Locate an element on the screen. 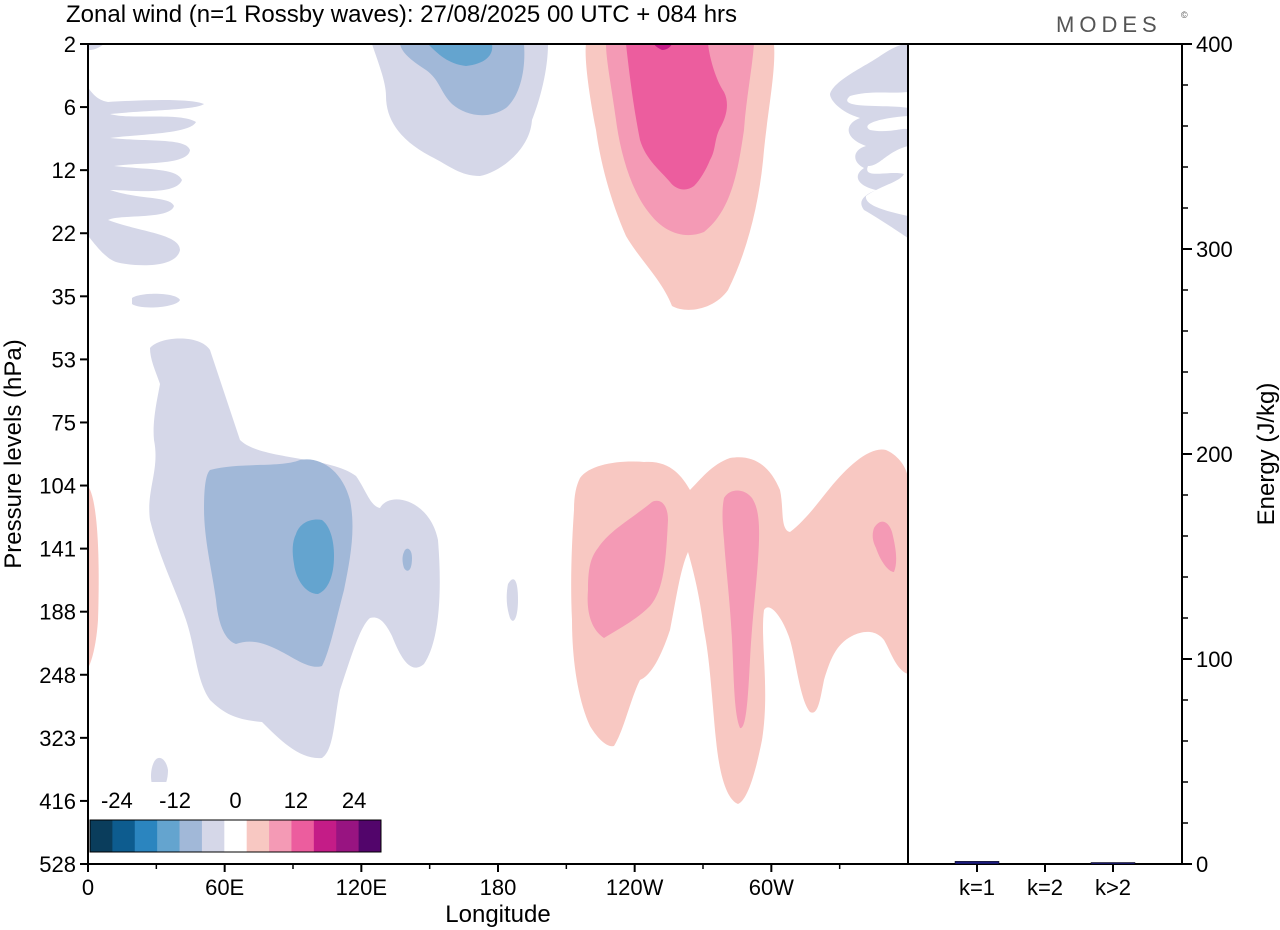  contour-neg2-upper-mid is located at coordinates (462, 80).